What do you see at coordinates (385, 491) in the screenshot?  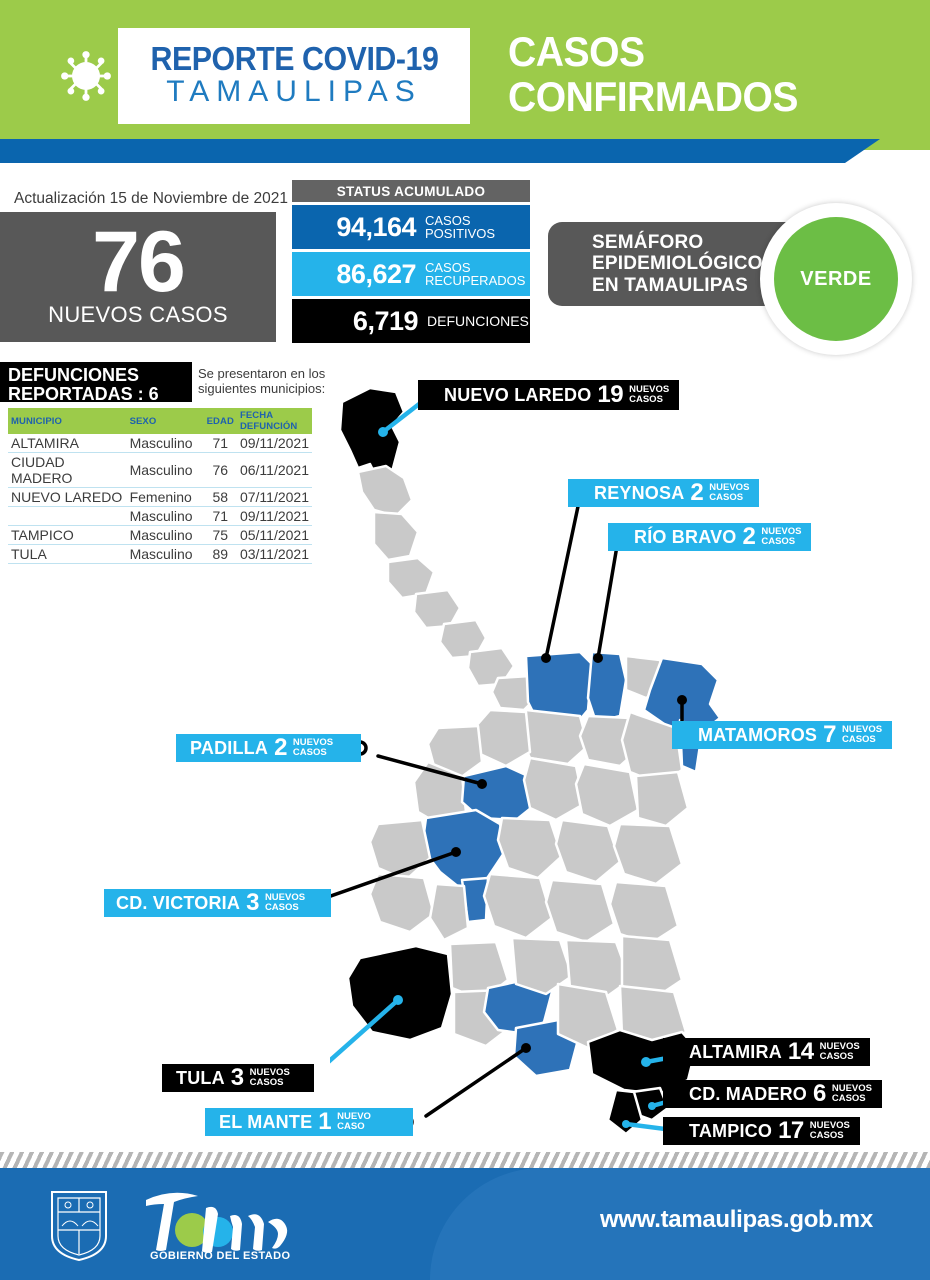 I see `map-municipality-gray-nw1` at bounding box center [385, 491].